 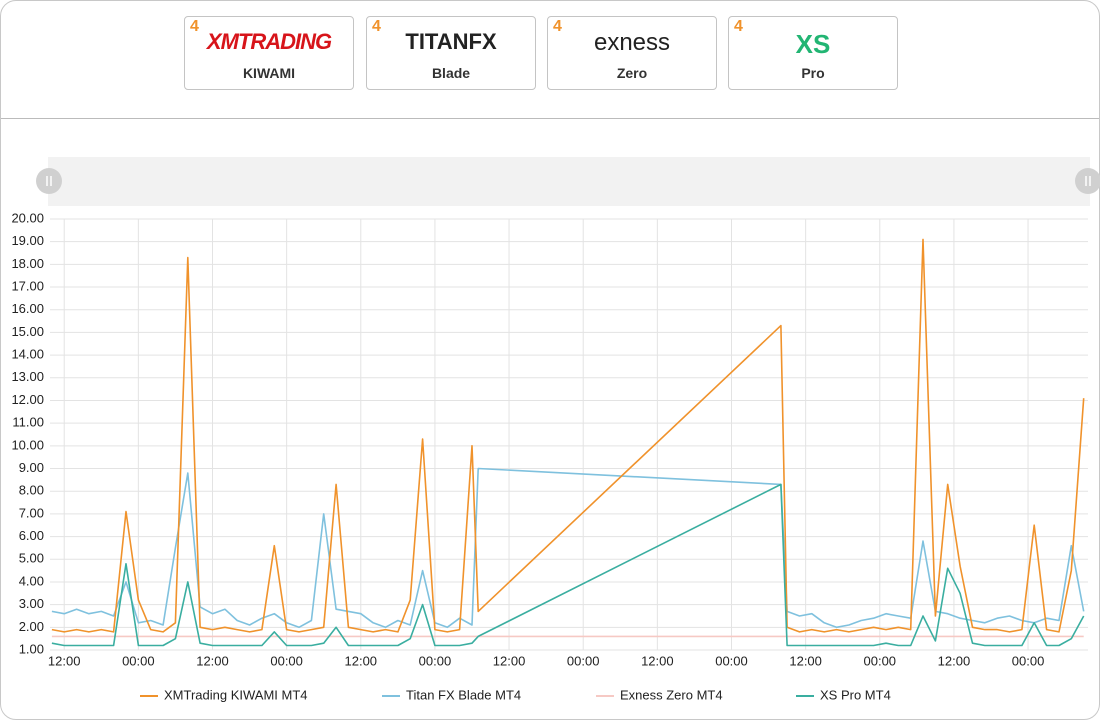 I want to click on broker-tab: 4 XS Pro, so click(x=813, y=53).